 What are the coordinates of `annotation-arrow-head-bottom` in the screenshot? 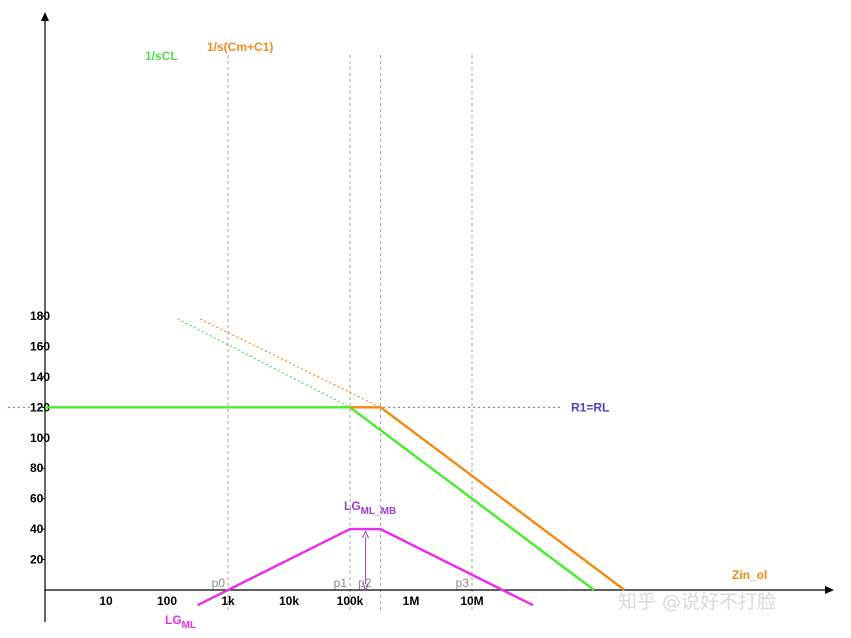 It's located at (366, 587).